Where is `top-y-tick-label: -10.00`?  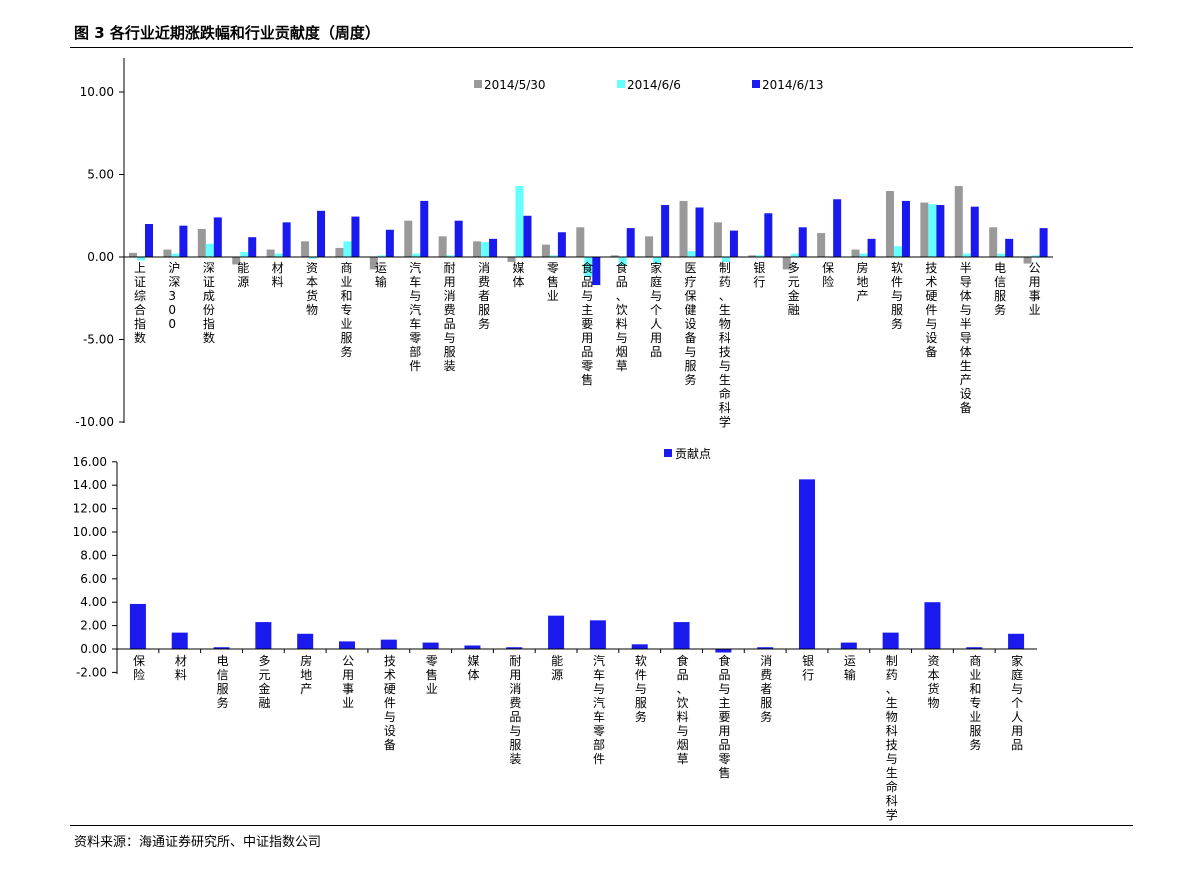
top-y-tick-label: -10.00 is located at coordinates (94, 422).